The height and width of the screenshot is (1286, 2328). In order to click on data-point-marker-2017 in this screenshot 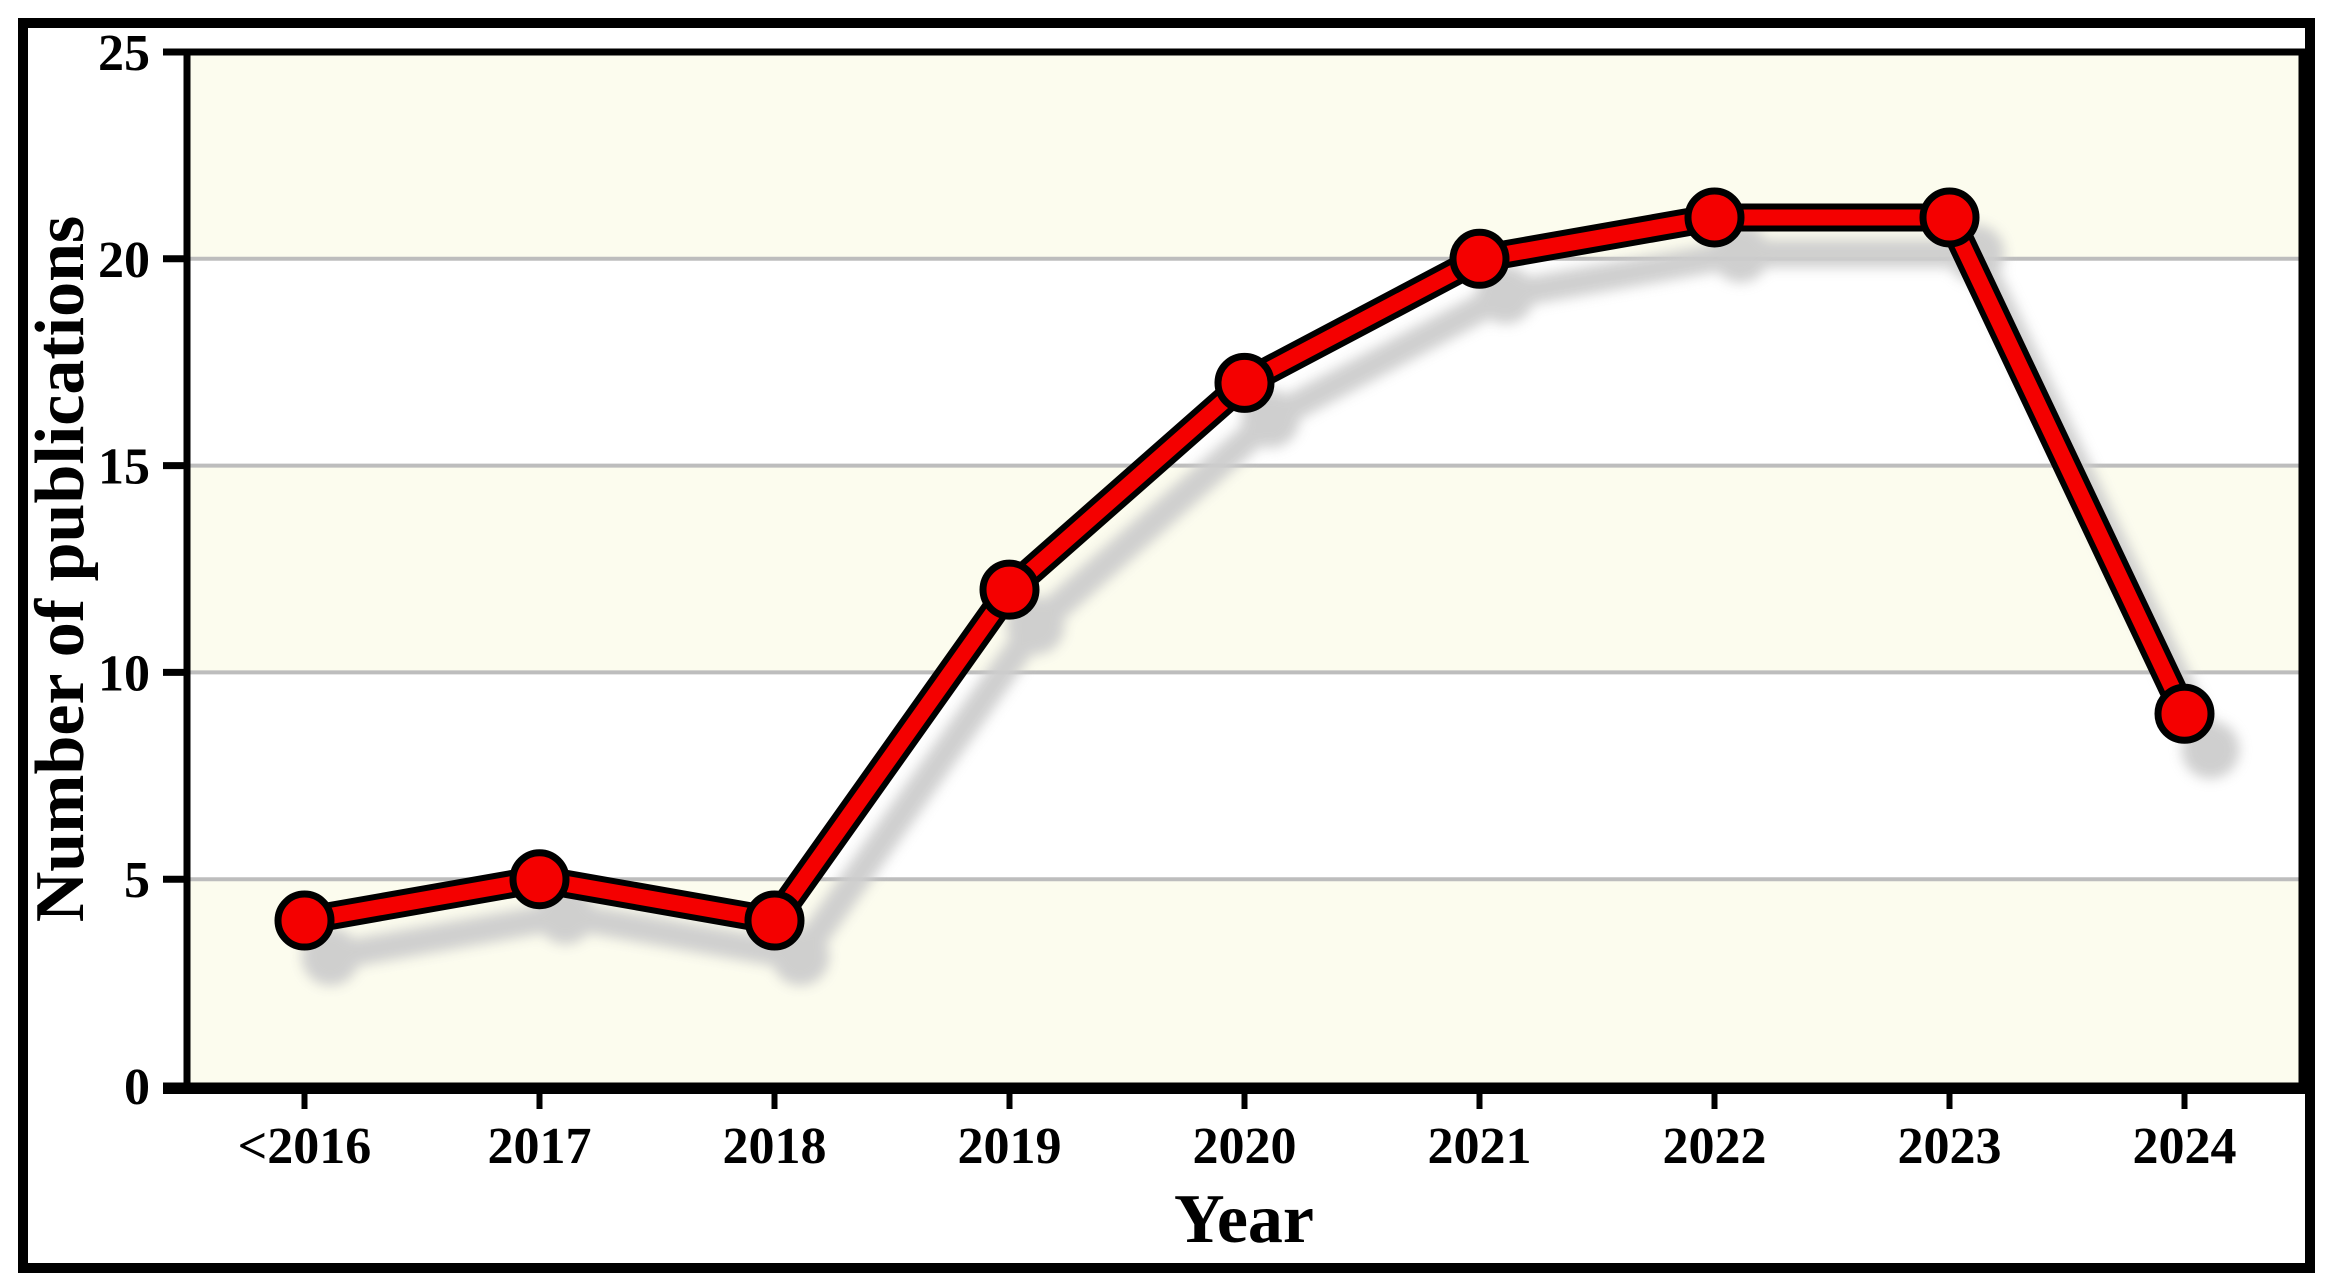, I will do `click(539, 879)`.